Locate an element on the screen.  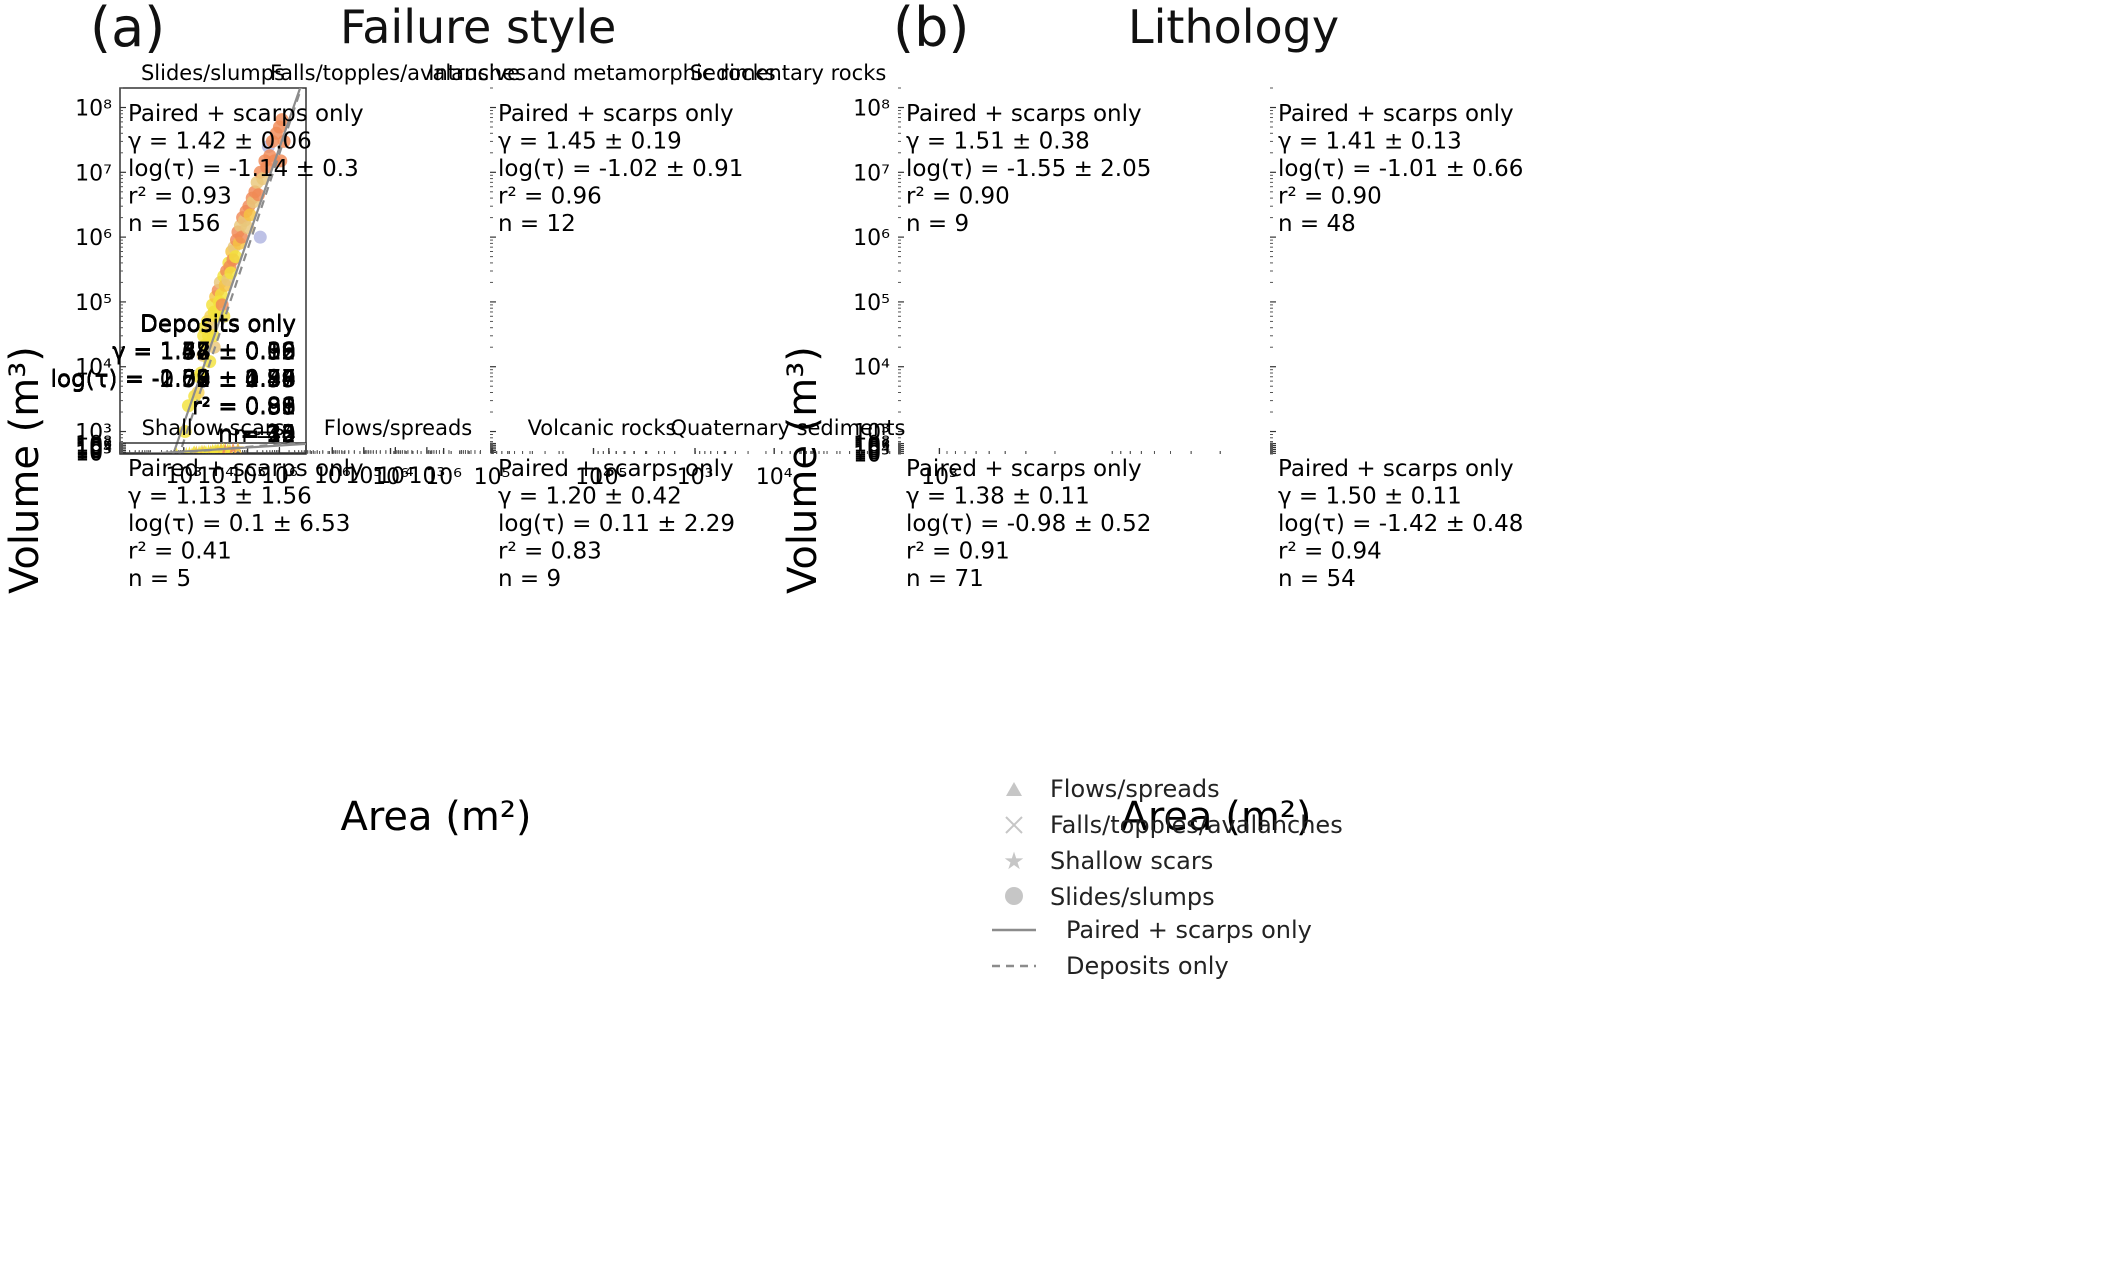
annot-deposits-r2: r² = 0.98 is located at coordinates (244, 408).